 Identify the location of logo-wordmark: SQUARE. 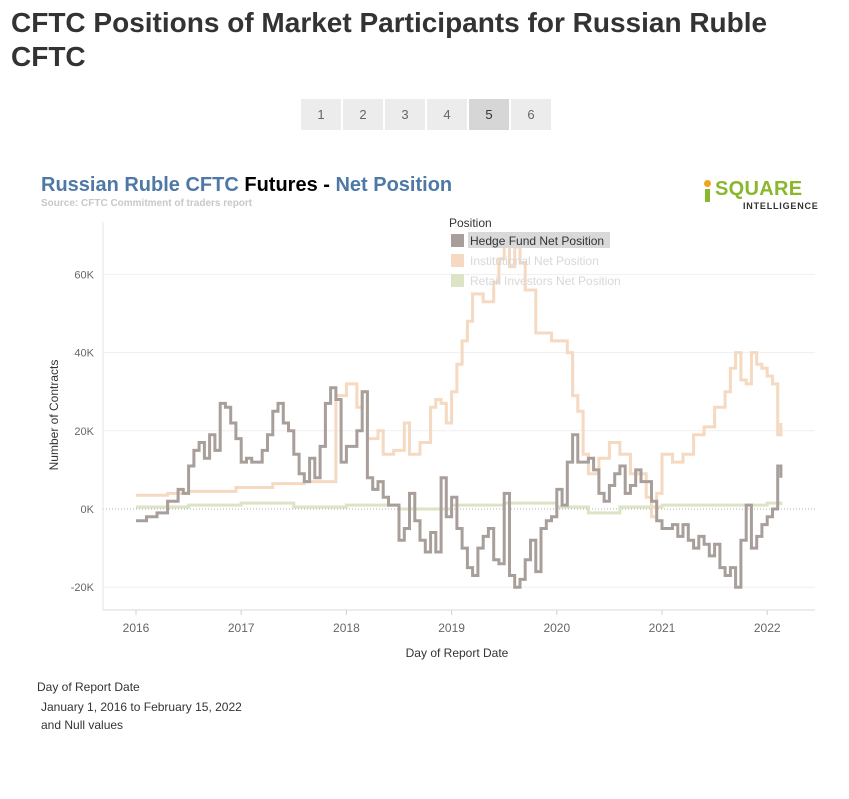
(759, 189).